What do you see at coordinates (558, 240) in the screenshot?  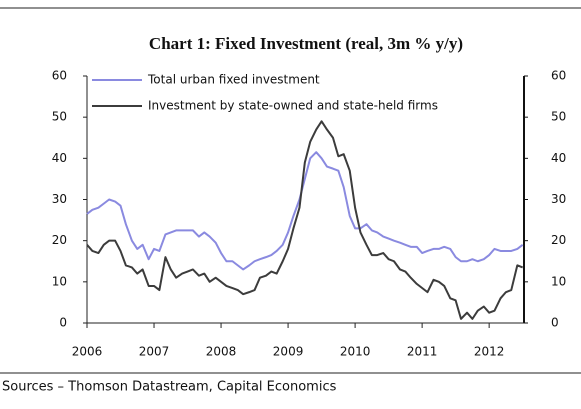 I see `y2-tick-label: 20` at bounding box center [558, 240].